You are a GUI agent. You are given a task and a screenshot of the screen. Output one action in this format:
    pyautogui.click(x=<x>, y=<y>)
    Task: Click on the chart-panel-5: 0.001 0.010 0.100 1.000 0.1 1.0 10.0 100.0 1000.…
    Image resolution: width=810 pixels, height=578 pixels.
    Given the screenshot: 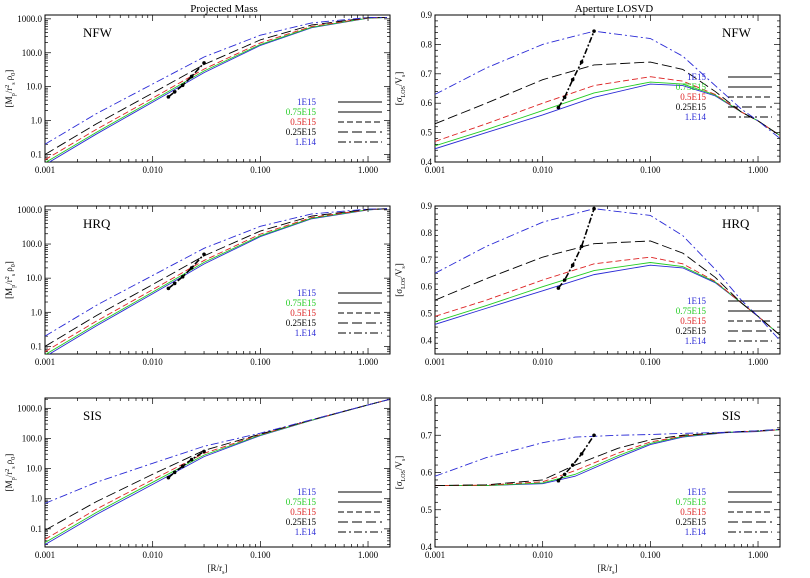 What is the action you would take?
    pyautogui.click(x=197, y=486)
    